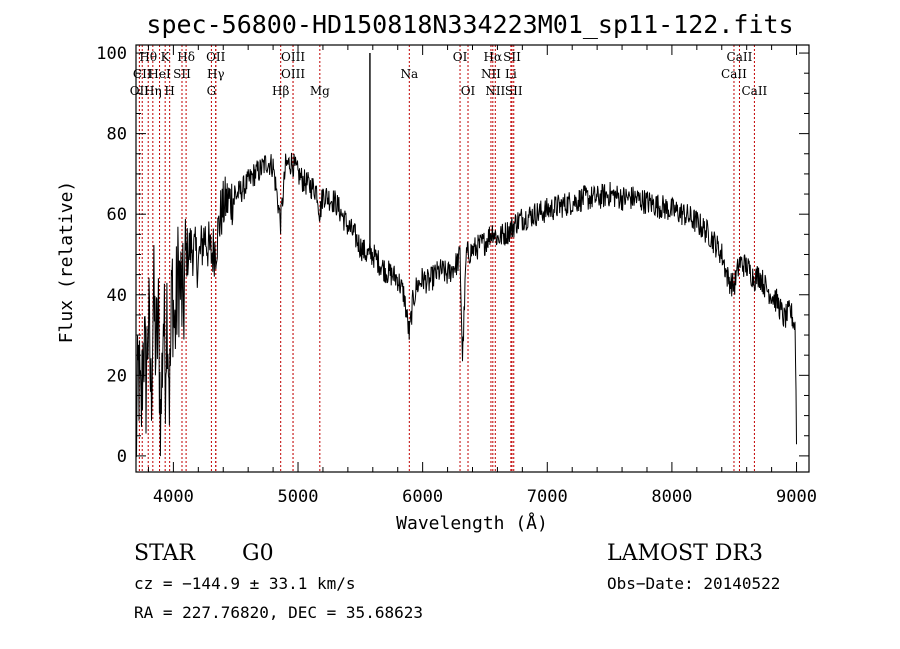  What do you see at coordinates (258, 553) in the screenshot?
I see `object-subclass: G0` at bounding box center [258, 553].